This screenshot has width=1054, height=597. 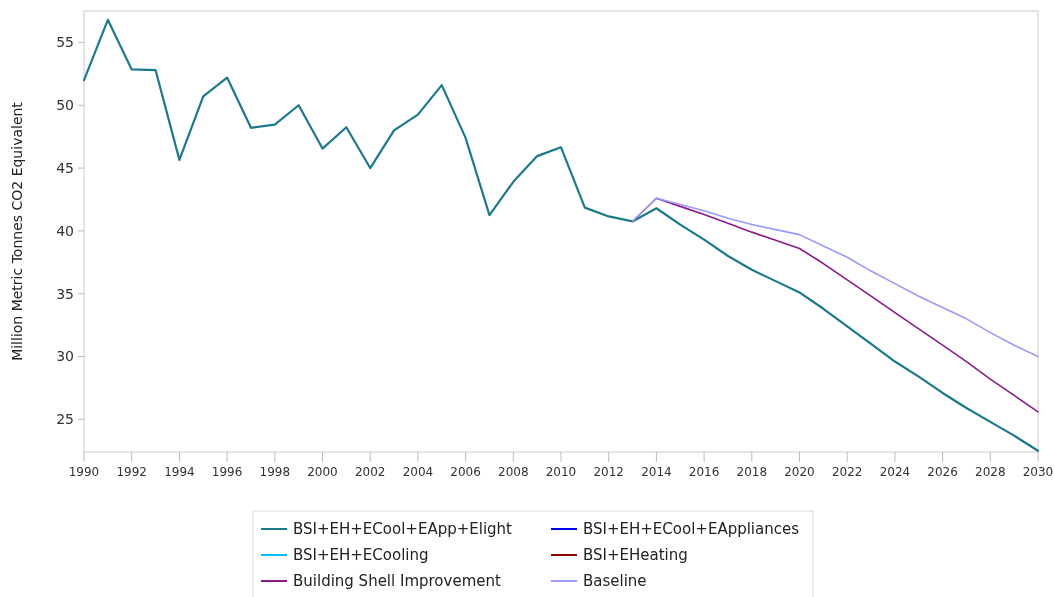 What do you see at coordinates (752, 472) in the screenshot?
I see `x-tick-label: 2018` at bounding box center [752, 472].